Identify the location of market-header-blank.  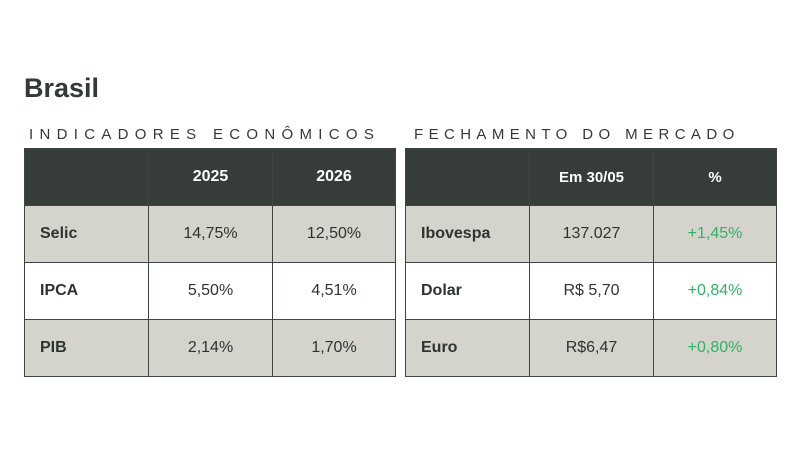
(467, 177).